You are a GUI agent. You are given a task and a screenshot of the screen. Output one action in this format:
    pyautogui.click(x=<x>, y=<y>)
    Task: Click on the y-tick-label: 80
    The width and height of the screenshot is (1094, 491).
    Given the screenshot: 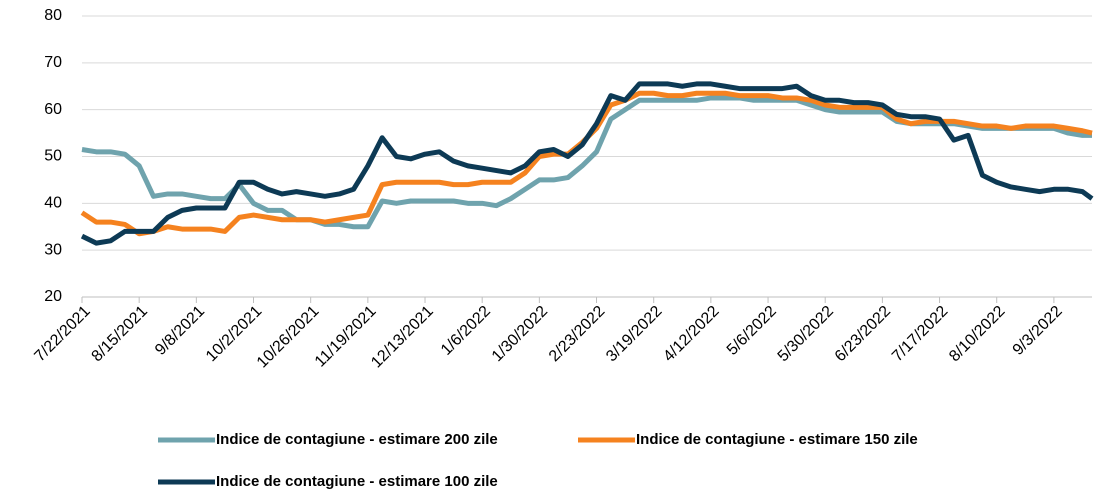 What is the action you would take?
    pyautogui.click(x=53, y=15)
    